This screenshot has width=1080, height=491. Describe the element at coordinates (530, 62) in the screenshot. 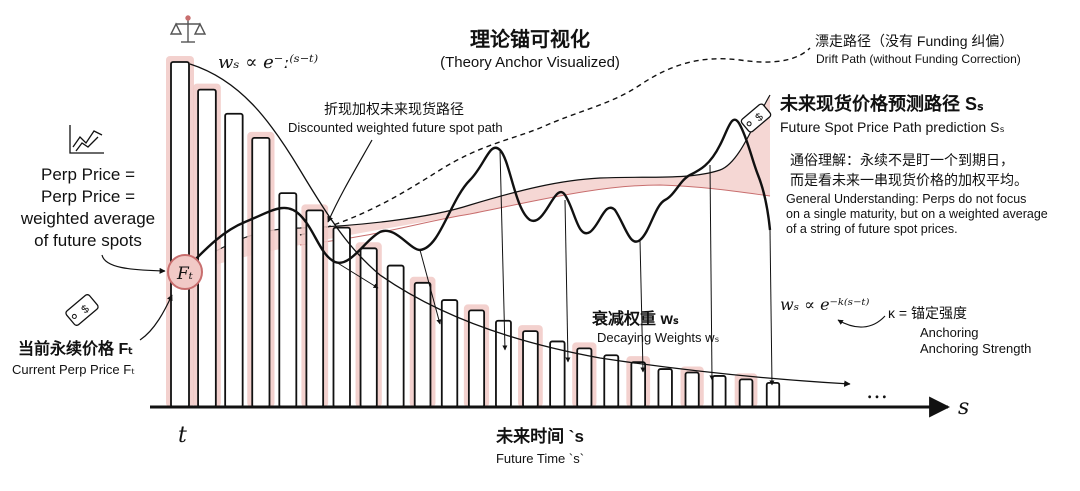

I see `title-en: (Theory Anchor Visualized)` at that location.